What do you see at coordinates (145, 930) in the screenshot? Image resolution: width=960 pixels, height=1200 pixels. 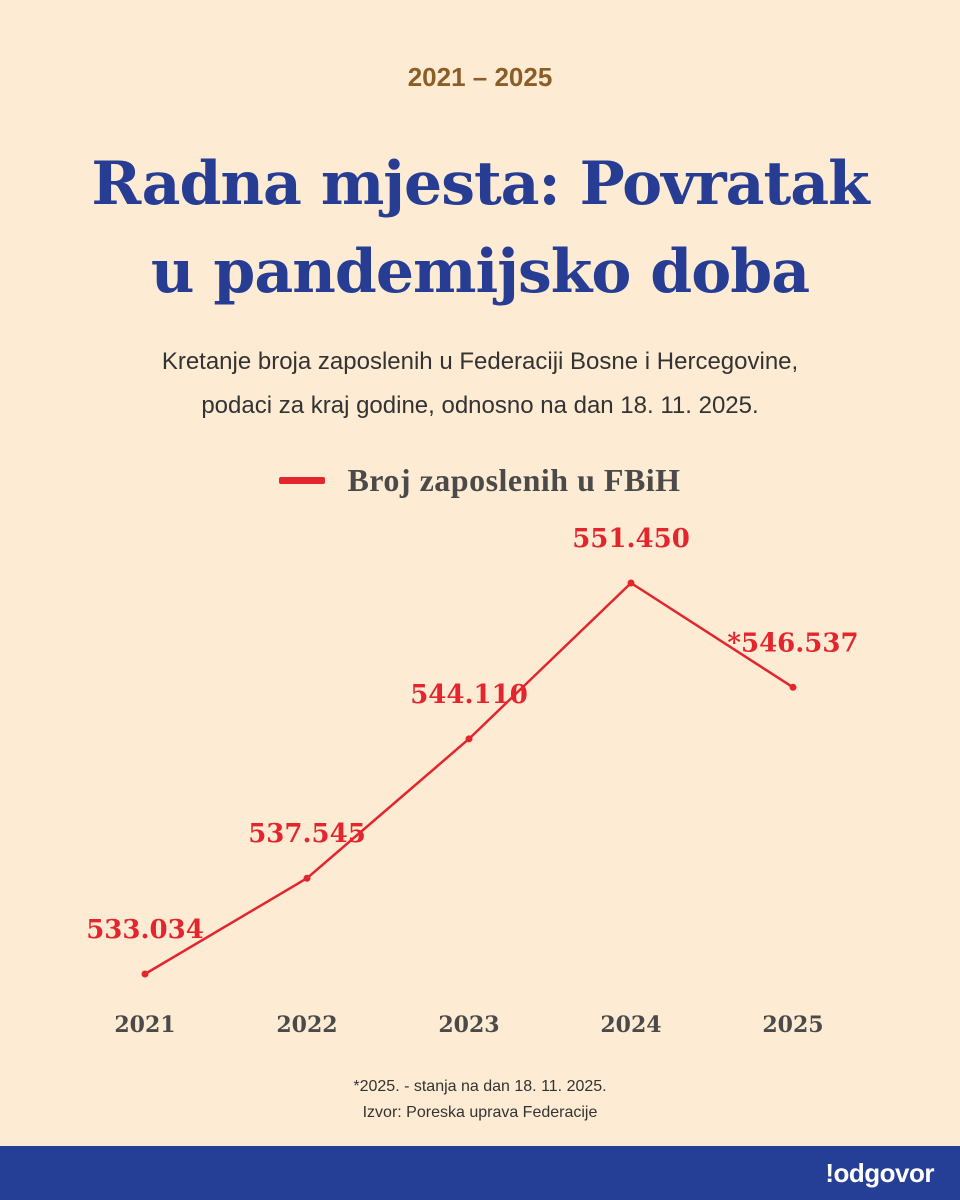 I see `data-label: 533.034` at bounding box center [145, 930].